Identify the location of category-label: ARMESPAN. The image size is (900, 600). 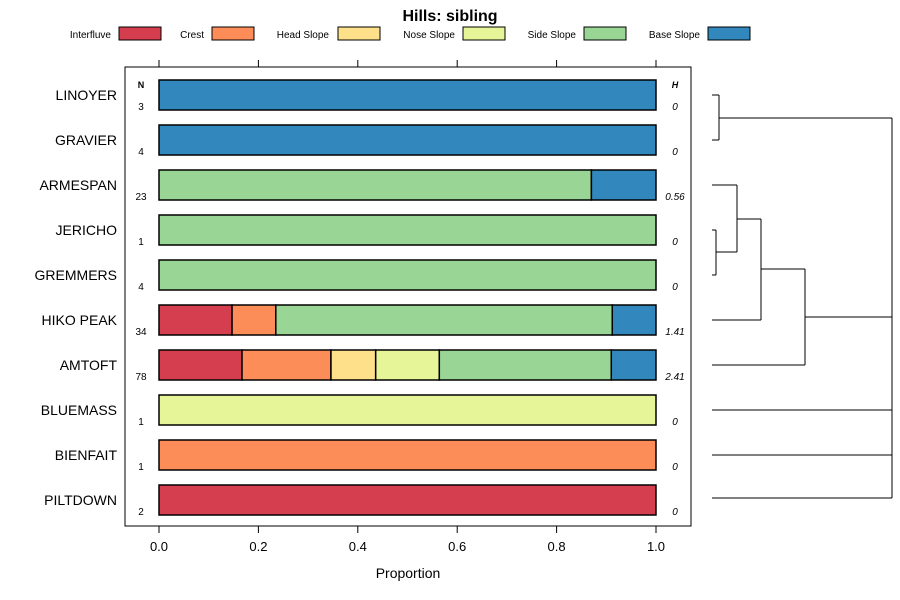
(78, 185).